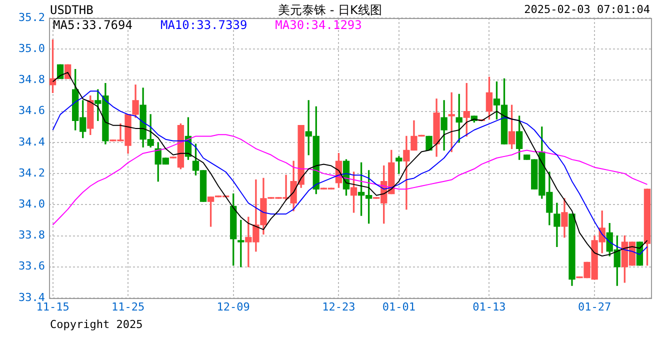 The width and height of the screenshot is (660, 360). What do you see at coordinates (31, 17) in the screenshot?
I see `y-tick-label: 35.2` at bounding box center [31, 17].